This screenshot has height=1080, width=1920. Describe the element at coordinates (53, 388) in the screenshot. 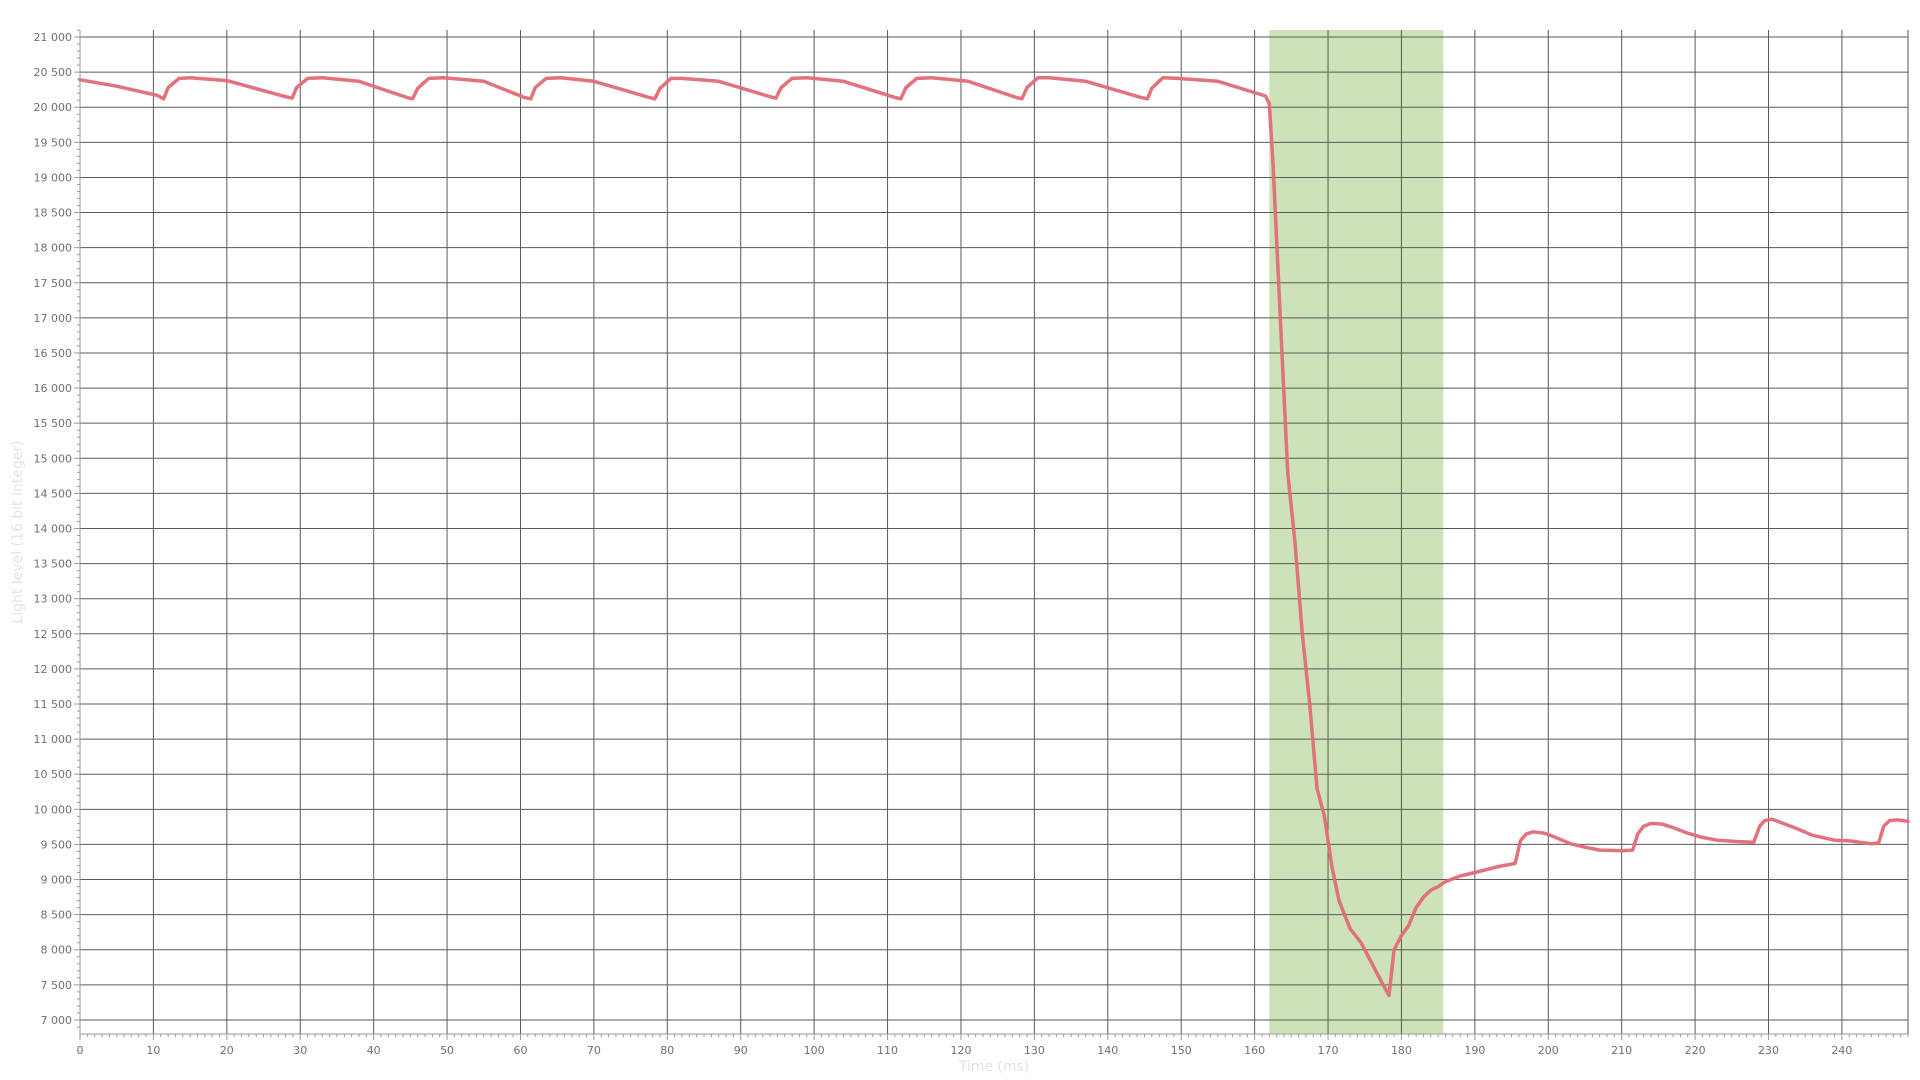

I see `y-tick-label: 16 000` at that location.